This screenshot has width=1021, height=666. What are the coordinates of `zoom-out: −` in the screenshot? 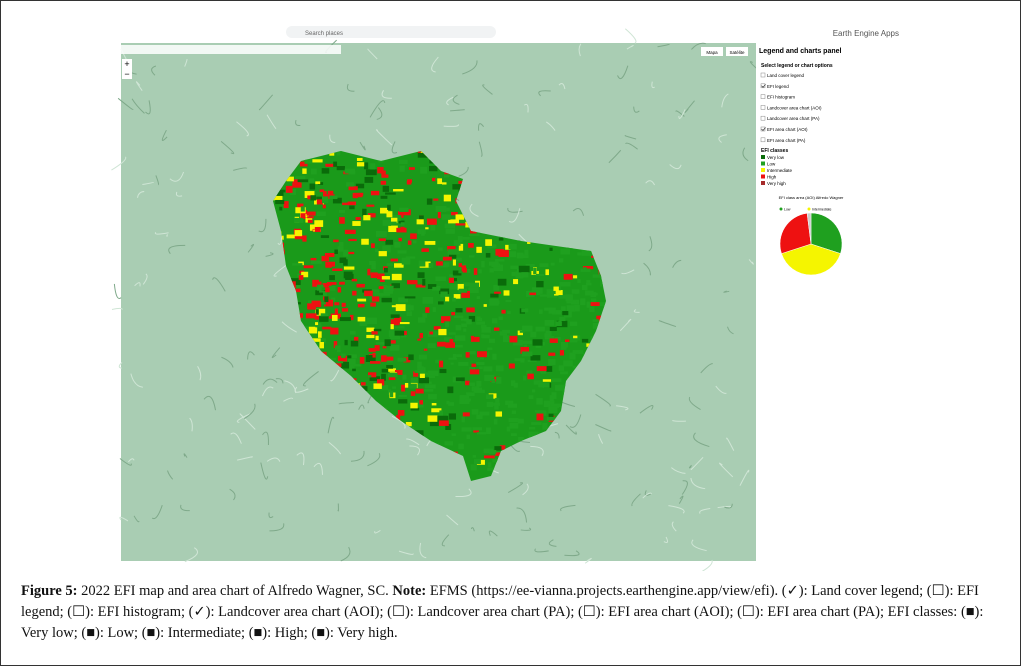 It's located at (126, 74).